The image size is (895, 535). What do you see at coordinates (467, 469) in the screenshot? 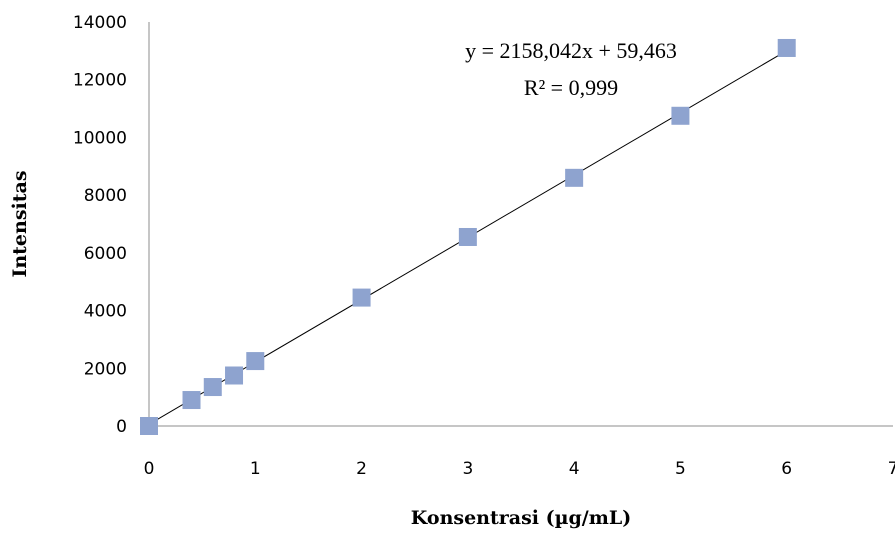
I see `x-tick-label: 3` at bounding box center [467, 469].